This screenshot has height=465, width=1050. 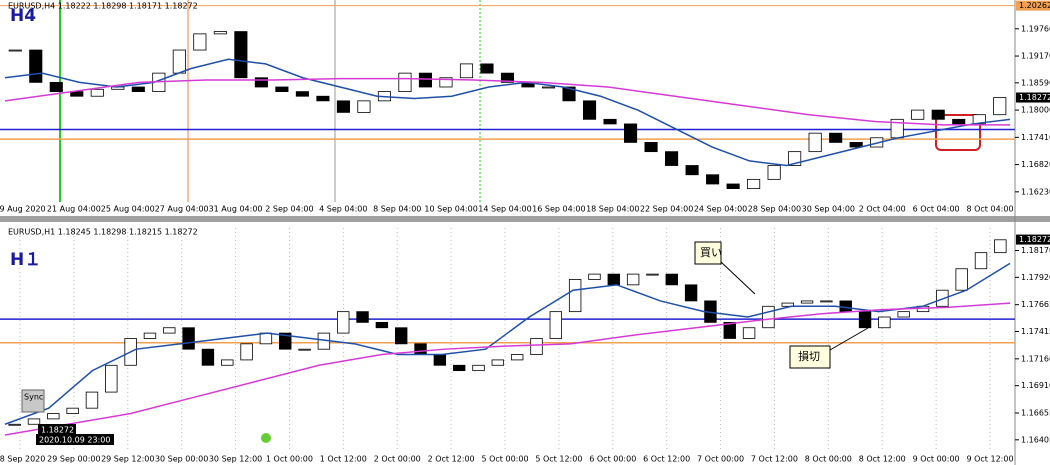 What do you see at coordinates (127, 459) in the screenshot?
I see `x-tick-label: 29 Sep 12:00` at bounding box center [127, 459].